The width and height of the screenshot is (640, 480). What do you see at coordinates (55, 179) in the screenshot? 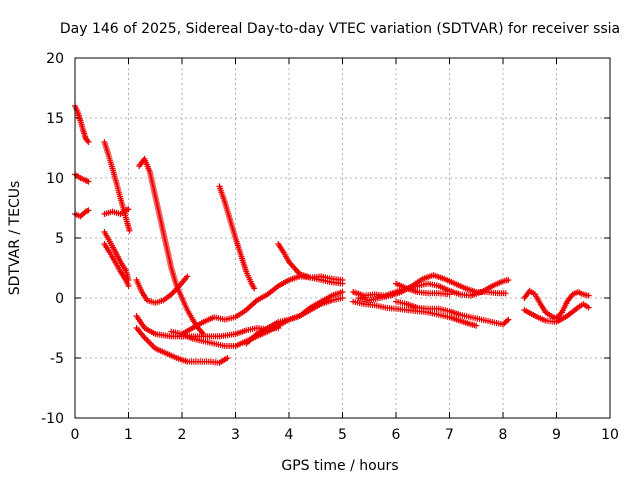
I see `y-tick-label: 10` at bounding box center [55, 179].